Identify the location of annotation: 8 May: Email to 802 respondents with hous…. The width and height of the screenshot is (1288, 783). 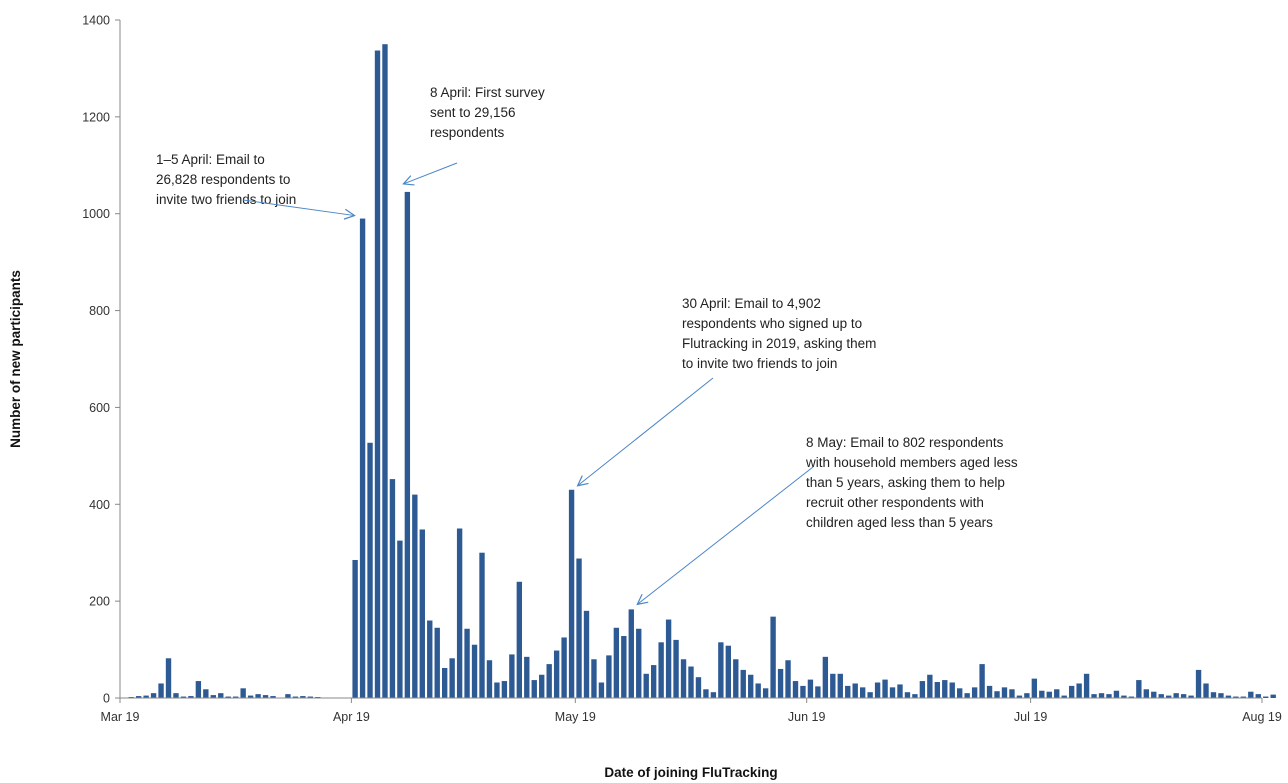
(827, 519).